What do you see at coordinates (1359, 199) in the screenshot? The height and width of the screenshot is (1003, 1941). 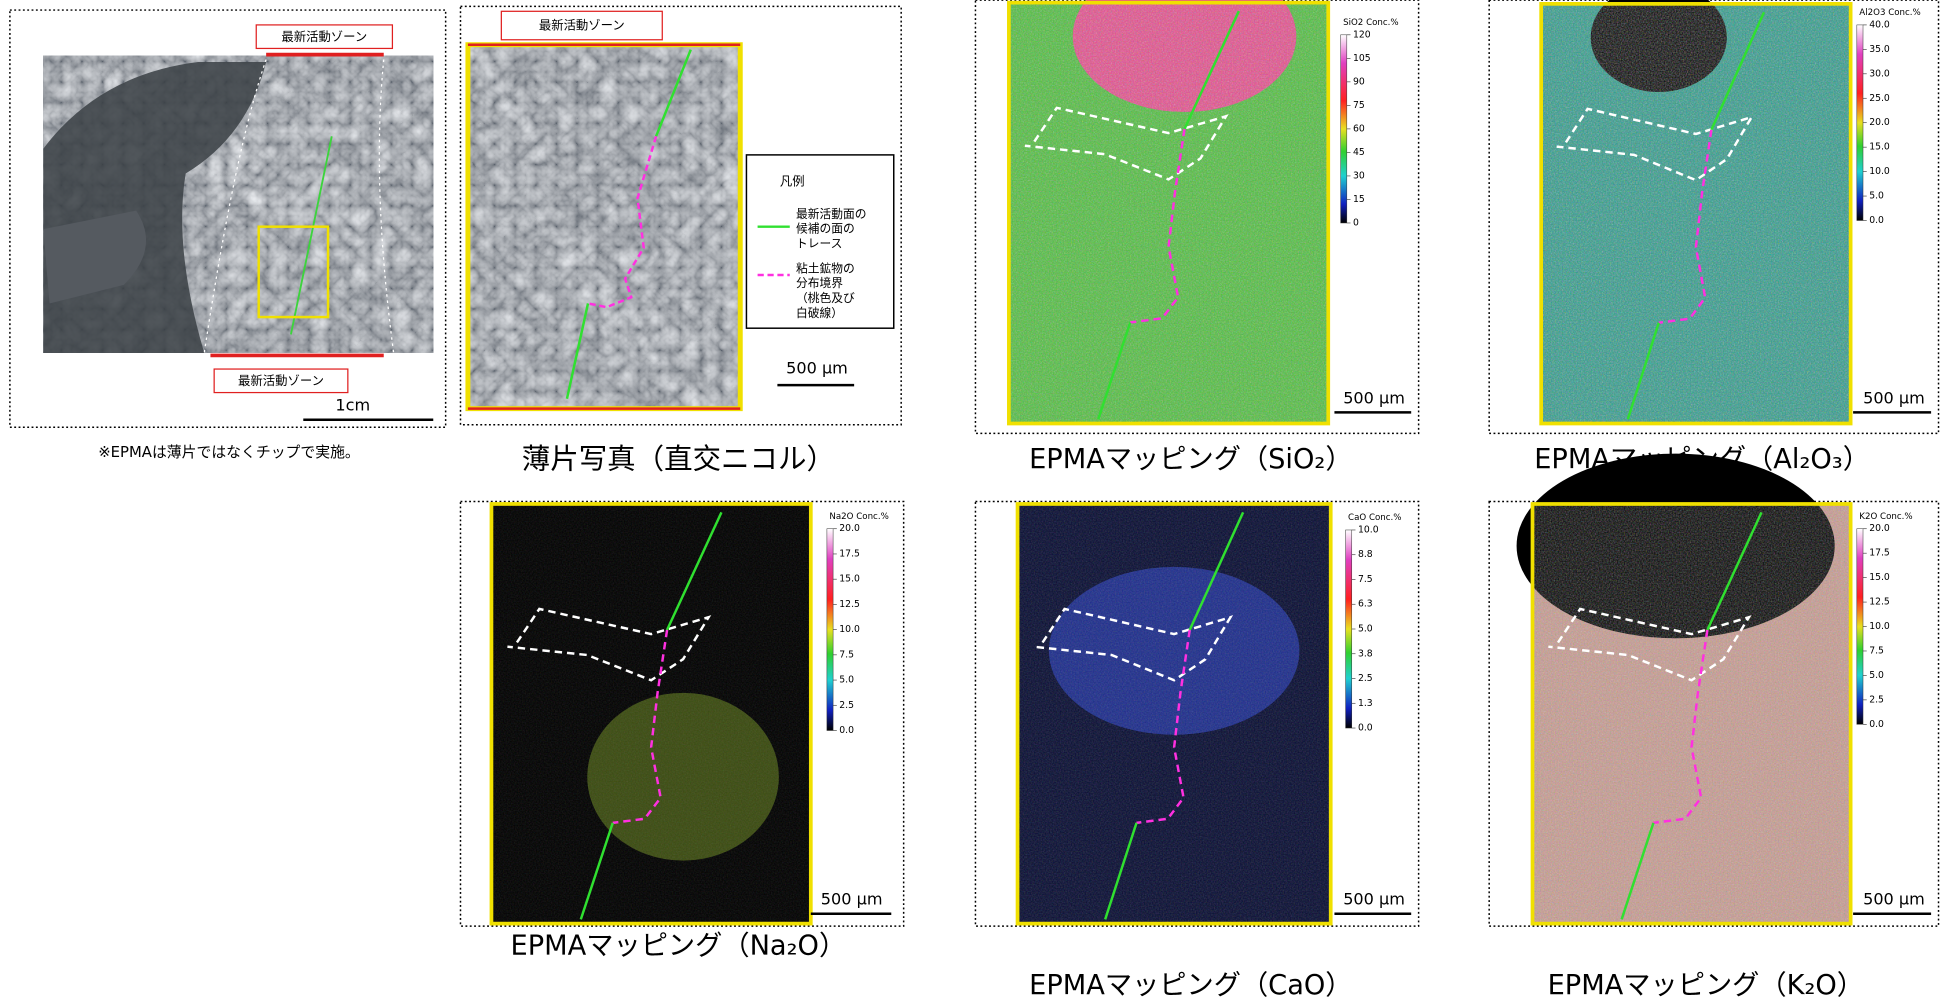 I see `colorbar-tick-label: 15` at bounding box center [1359, 199].